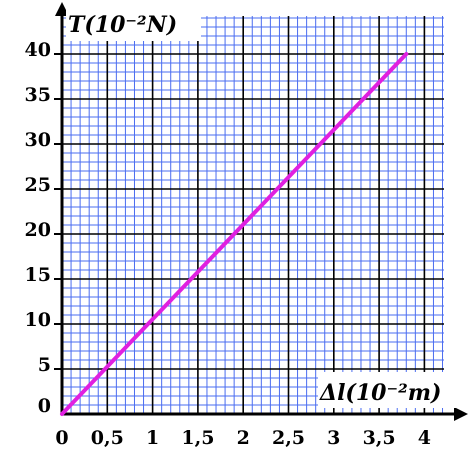 Image resolution: width=470 pixels, height=454 pixels. Describe the element at coordinates (379, 438) in the screenshot. I see `x-tick-label: 3,5` at that location.